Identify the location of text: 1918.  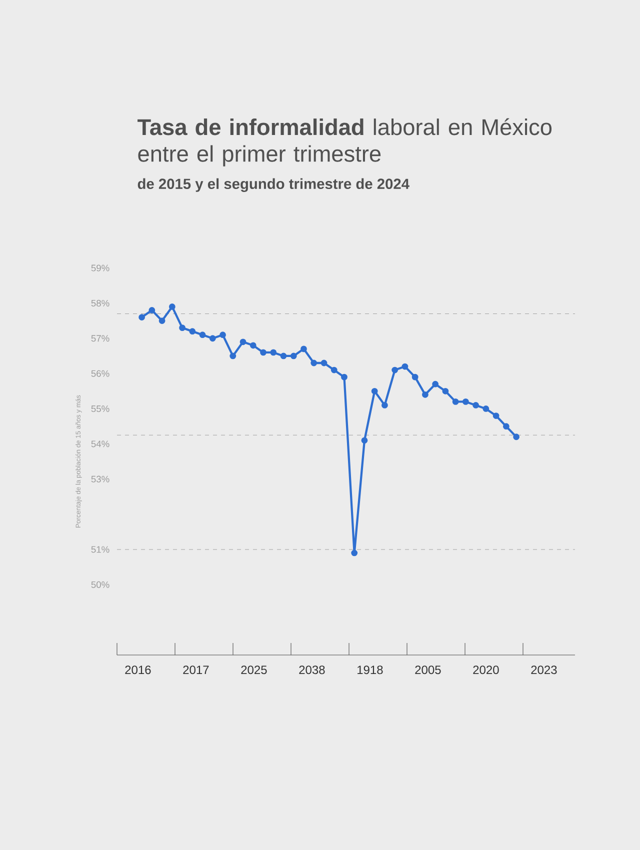
(370, 670).